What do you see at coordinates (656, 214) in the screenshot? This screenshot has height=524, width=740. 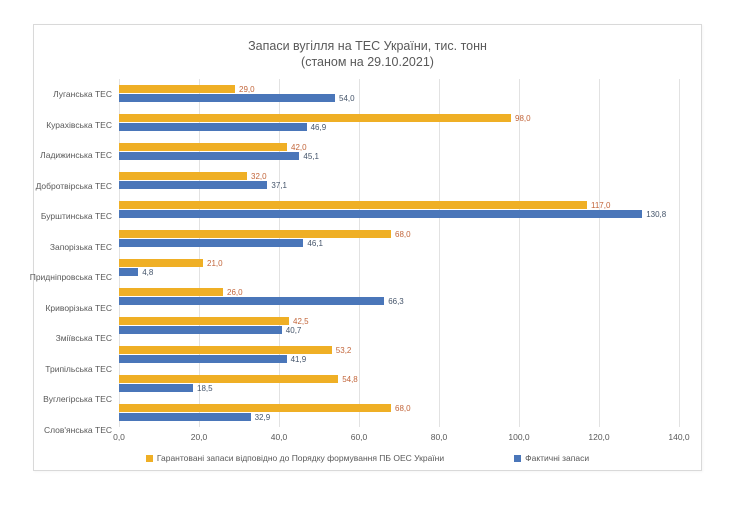 I see `value-label: 130,8` at bounding box center [656, 214].